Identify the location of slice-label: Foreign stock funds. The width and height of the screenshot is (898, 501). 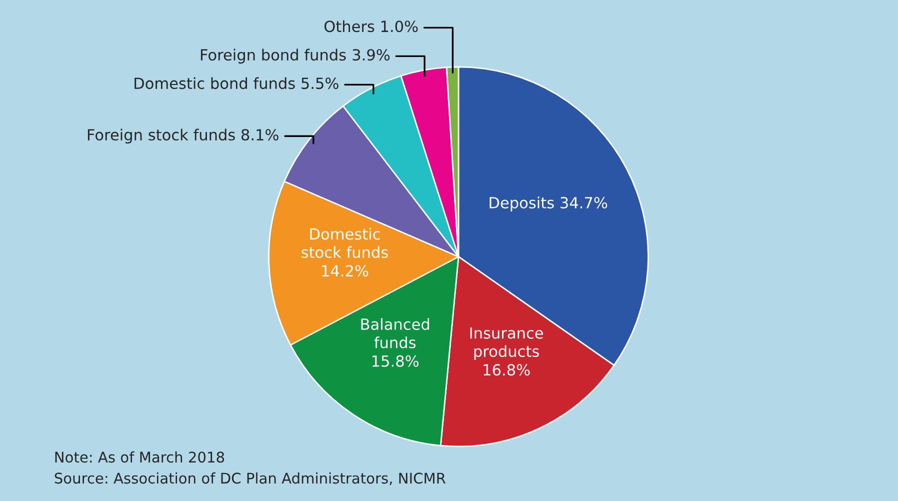
(161, 136).